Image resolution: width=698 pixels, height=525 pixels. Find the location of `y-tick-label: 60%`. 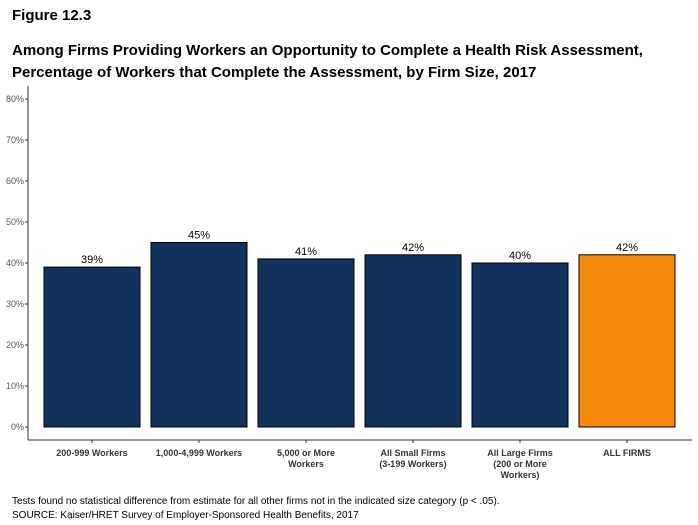

y-tick-label: 60% is located at coordinates (15, 181).